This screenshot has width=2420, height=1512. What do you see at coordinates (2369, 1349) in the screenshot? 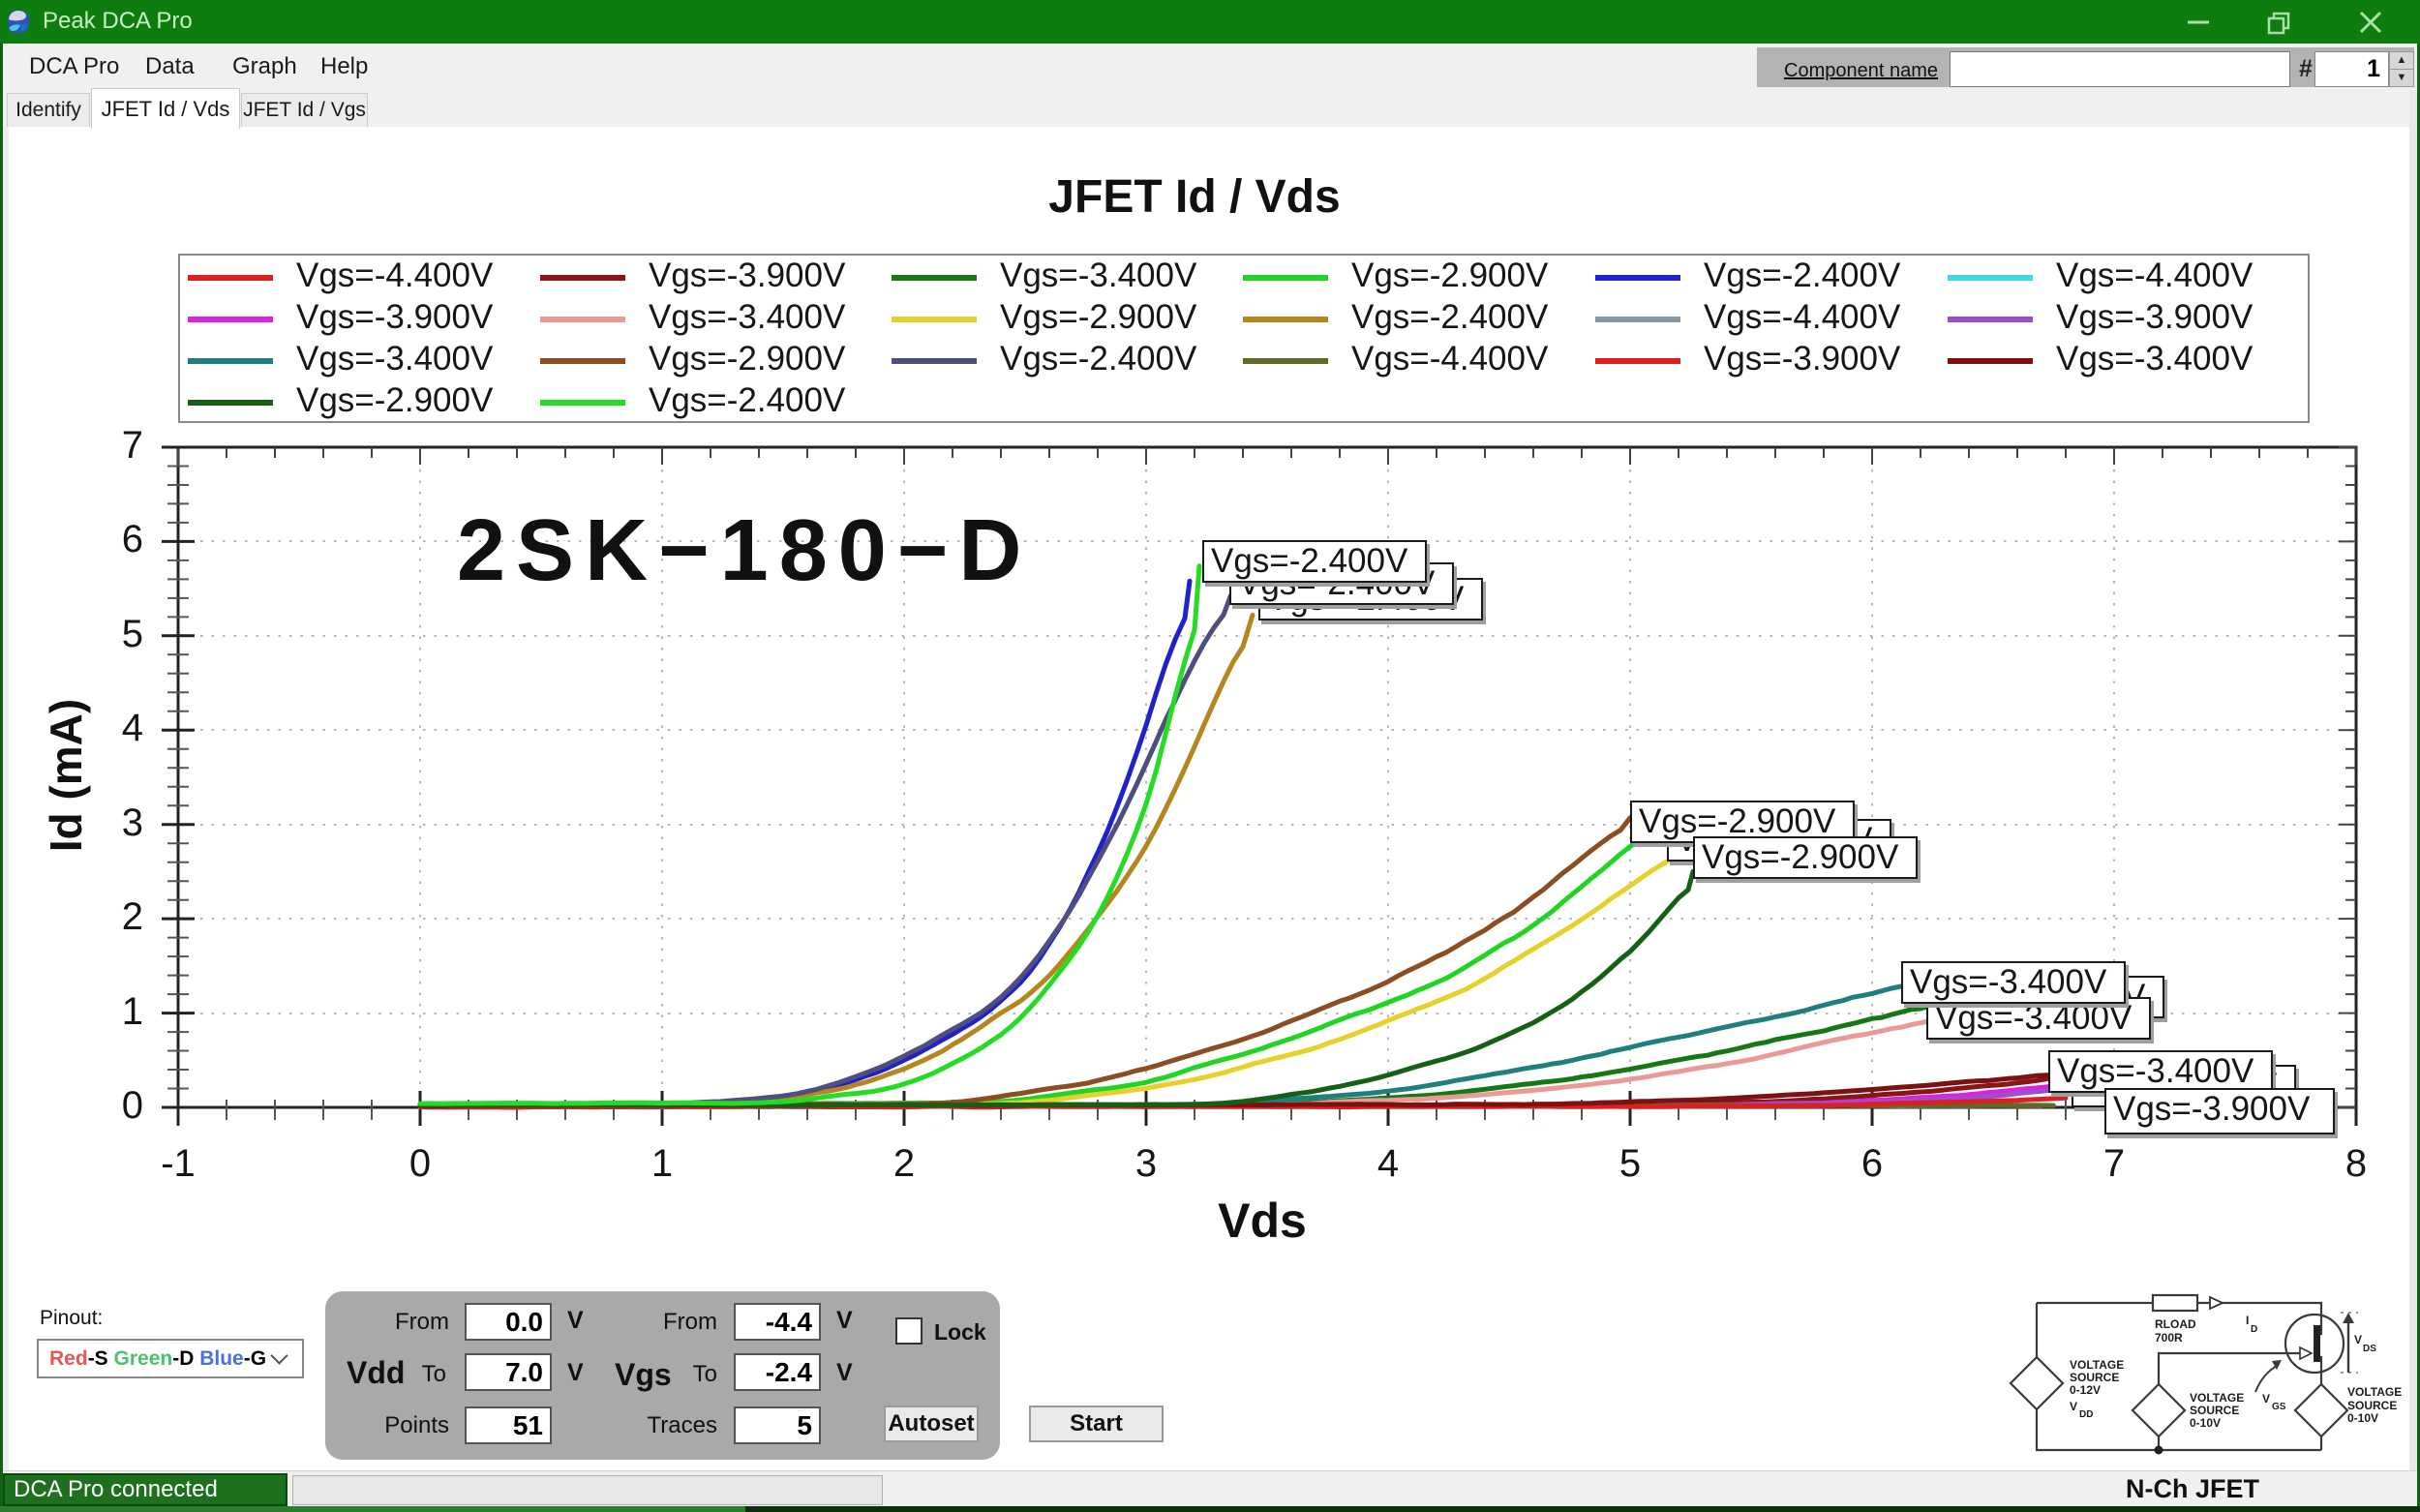
I see `svg-text: DS` at bounding box center [2369, 1349].